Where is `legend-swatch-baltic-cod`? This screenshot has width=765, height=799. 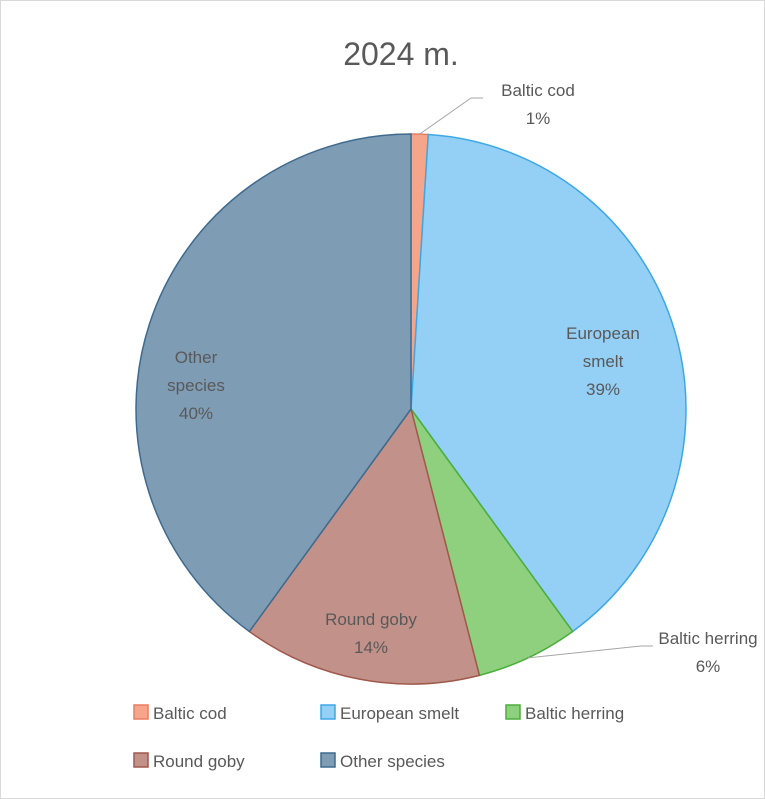 legend-swatch-baltic-cod is located at coordinates (141, 712).